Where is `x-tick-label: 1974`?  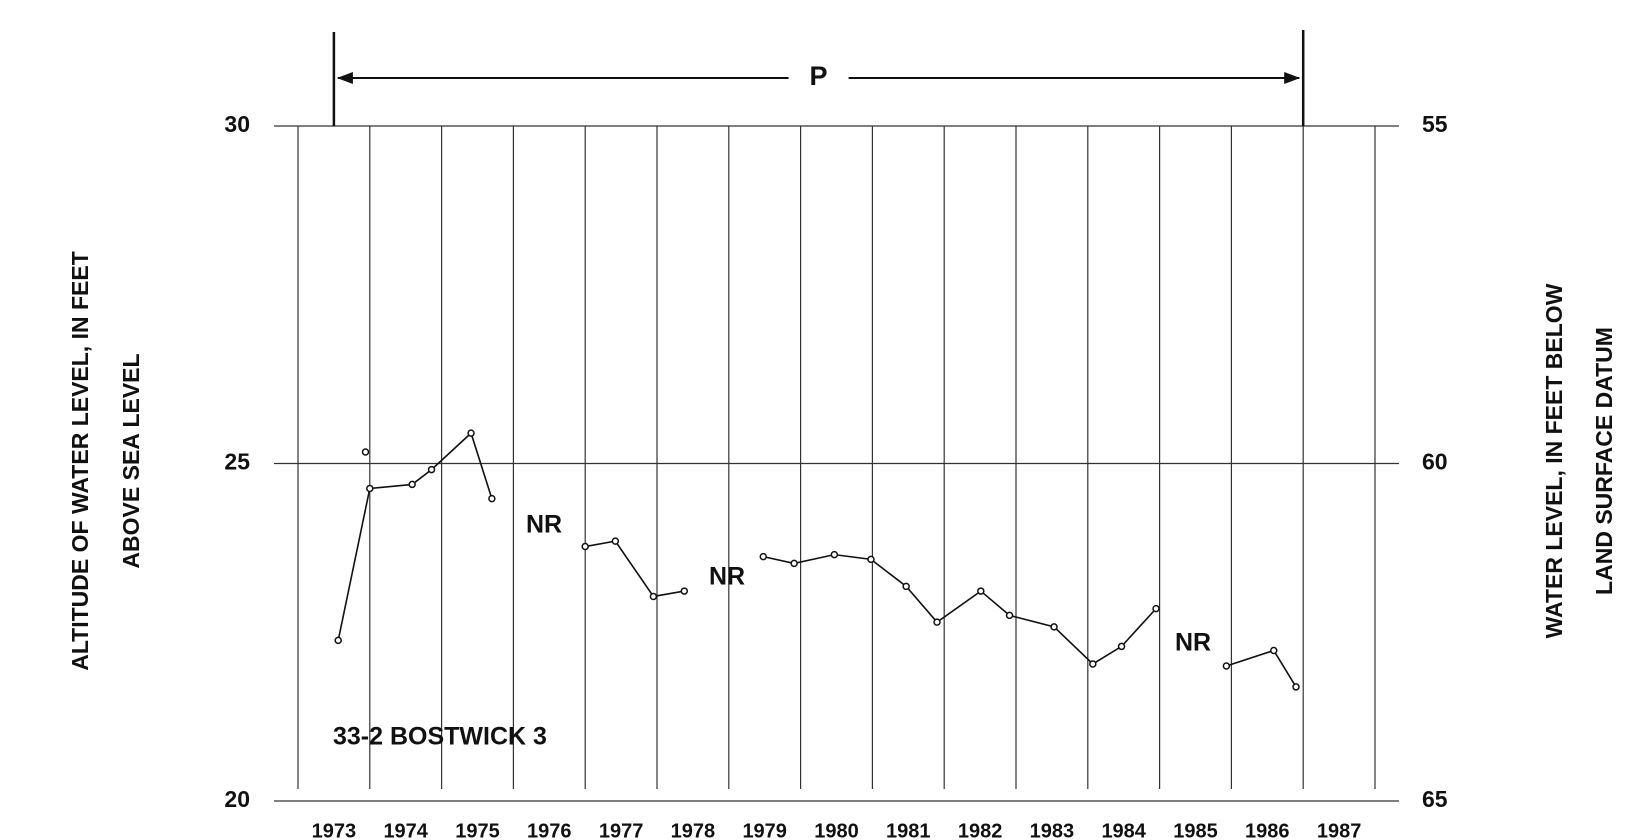
x-tick-label: 1974 is located at coordinates (405, 830).